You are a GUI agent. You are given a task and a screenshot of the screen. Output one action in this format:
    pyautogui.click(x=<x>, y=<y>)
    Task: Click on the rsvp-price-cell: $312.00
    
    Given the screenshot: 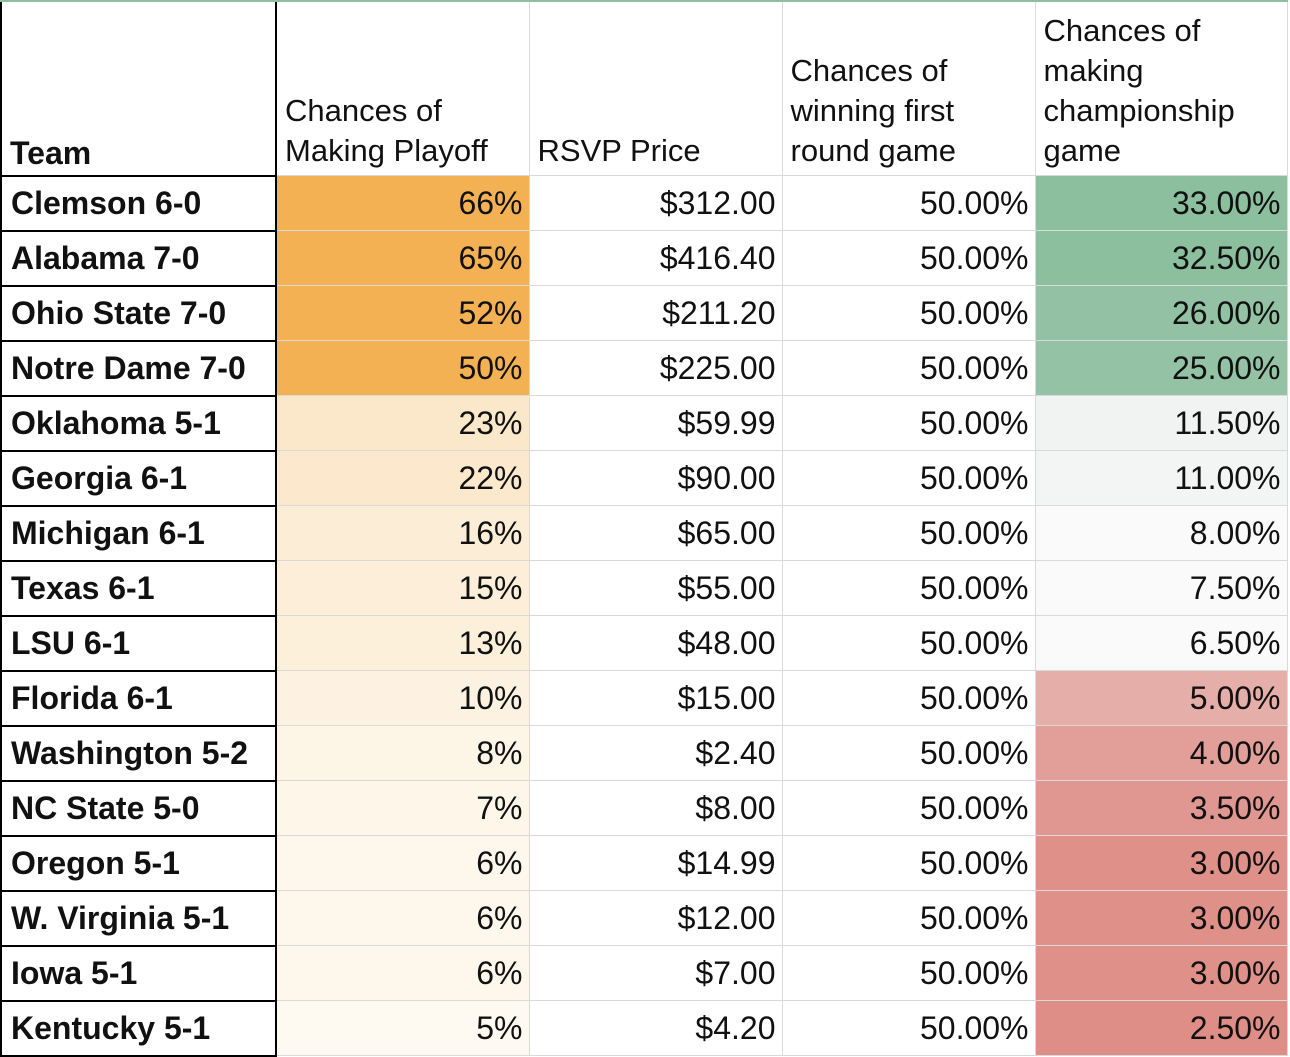 What is the action you would take?
    pyautogui.click(x=655, y=203)
    